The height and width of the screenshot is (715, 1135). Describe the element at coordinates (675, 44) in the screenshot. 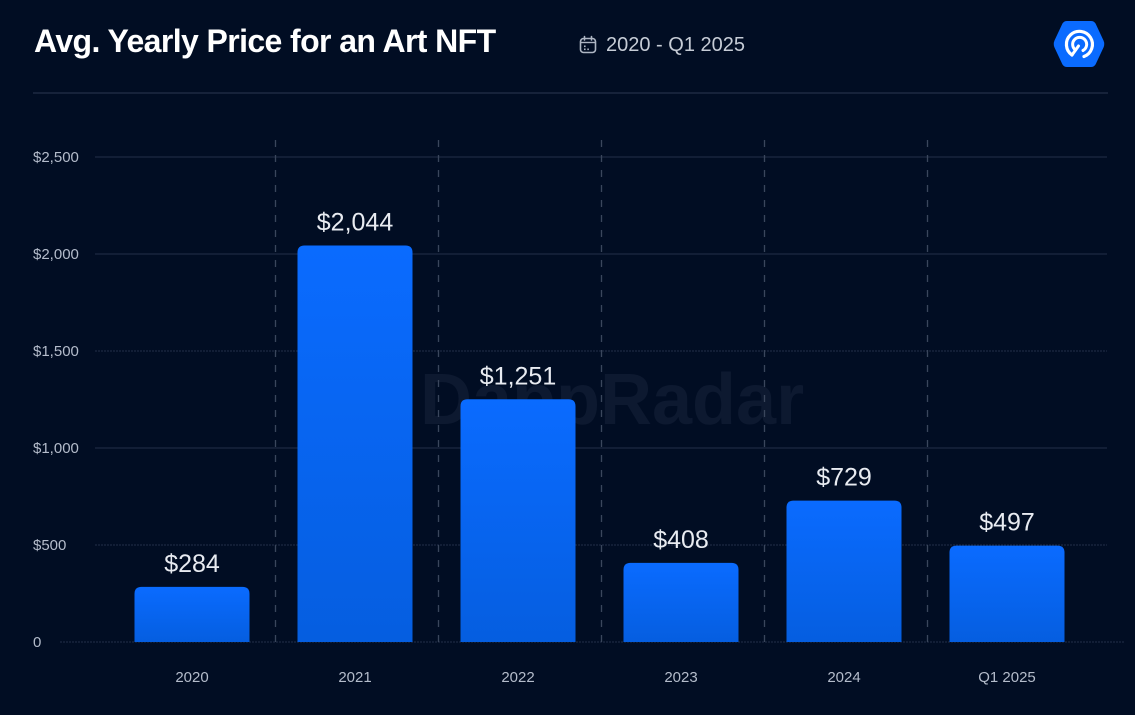

I see `date-range-text: 2020 - Q1 2025` at that location.